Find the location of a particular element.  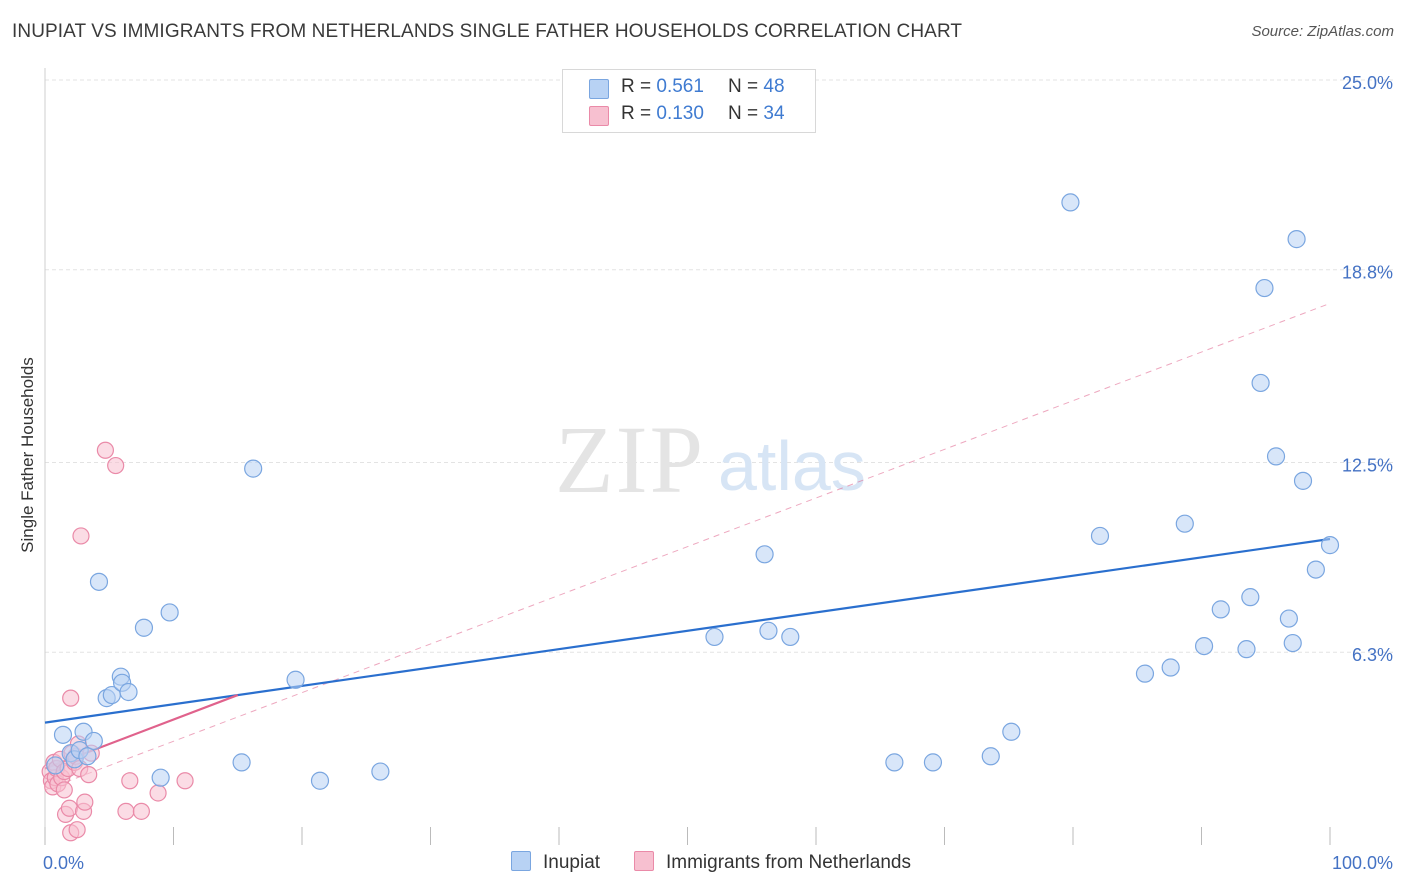

source-label: Source: ZipAtlas.com is located at coordinates (1322, 31).